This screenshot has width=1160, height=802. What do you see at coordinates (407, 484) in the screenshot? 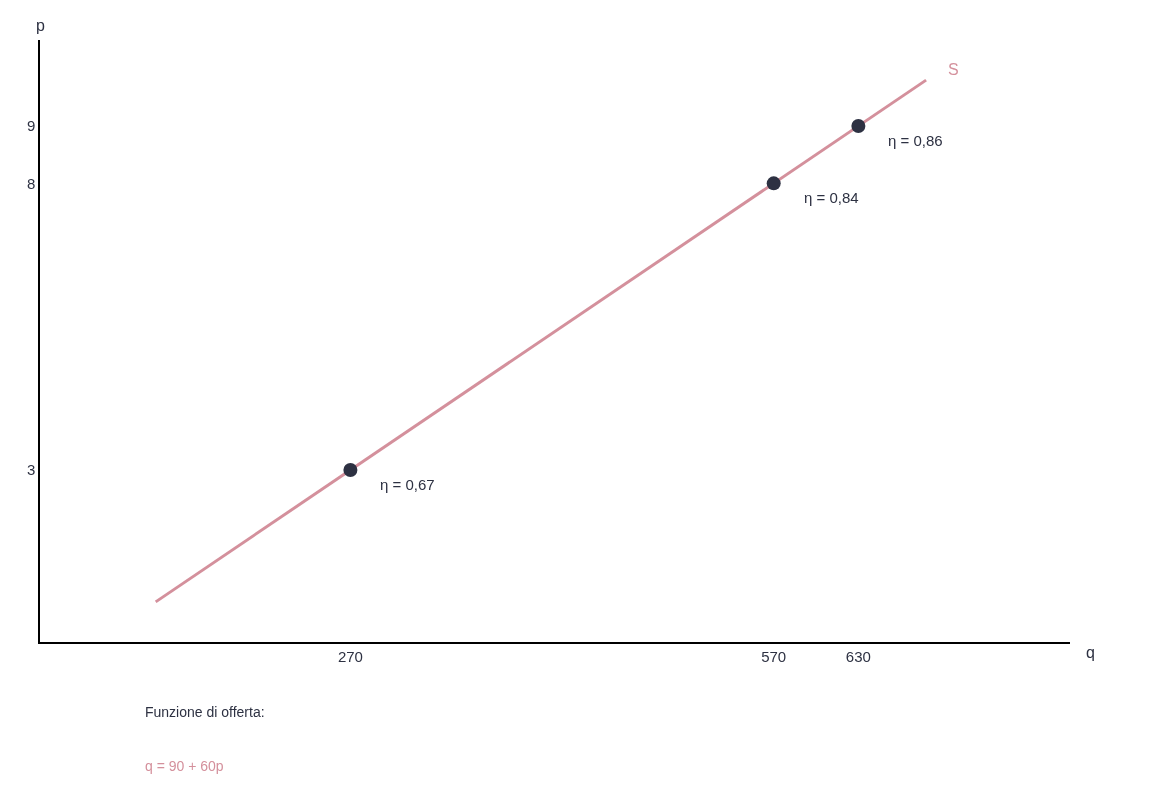
I see `annotation: η = 0,67` at bounding box center [407, 484].